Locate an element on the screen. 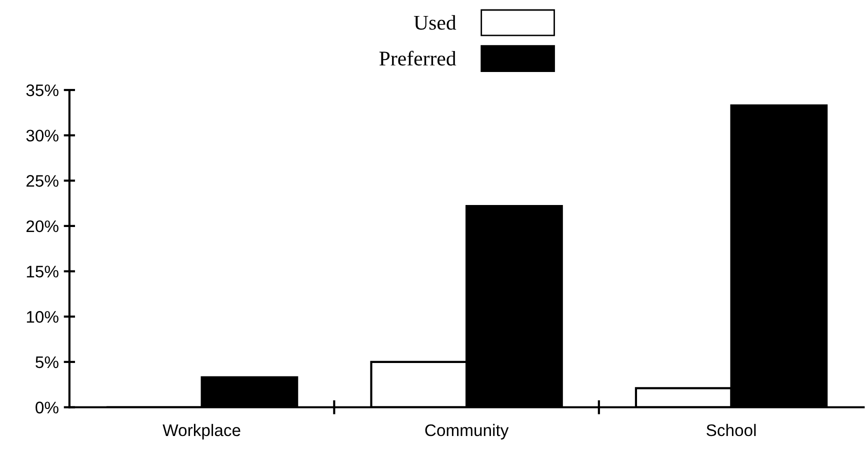 This screenshot has width=868, height=450. y-tick-label: 30% is located at coordinates (42, 136).